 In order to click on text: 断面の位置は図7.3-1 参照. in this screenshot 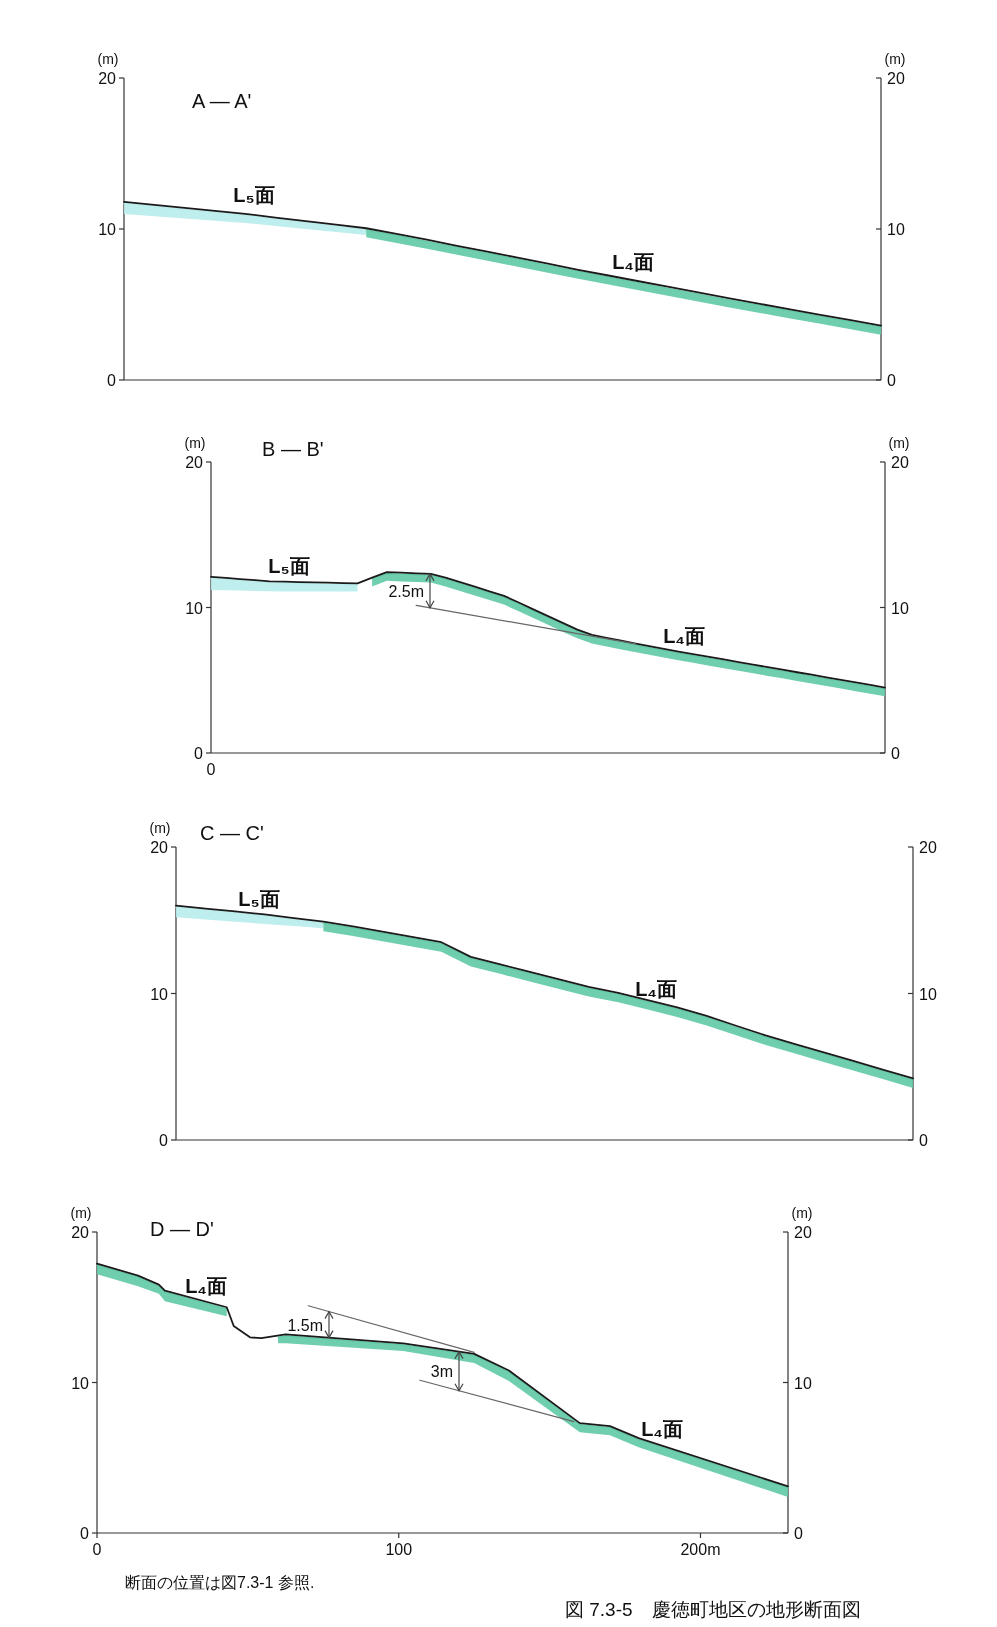, I will do `click(220, 1582)`.